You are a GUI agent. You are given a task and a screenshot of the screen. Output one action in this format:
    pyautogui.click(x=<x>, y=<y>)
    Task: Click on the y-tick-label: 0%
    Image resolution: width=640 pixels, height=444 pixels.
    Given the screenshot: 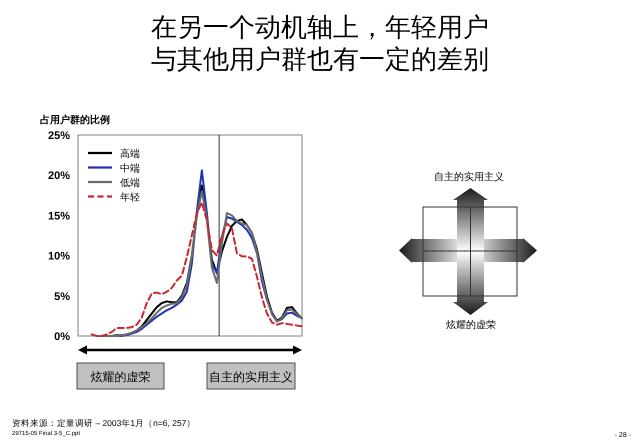 What is the action you would take?
    pyautogui.click(x=62, y=337)
    